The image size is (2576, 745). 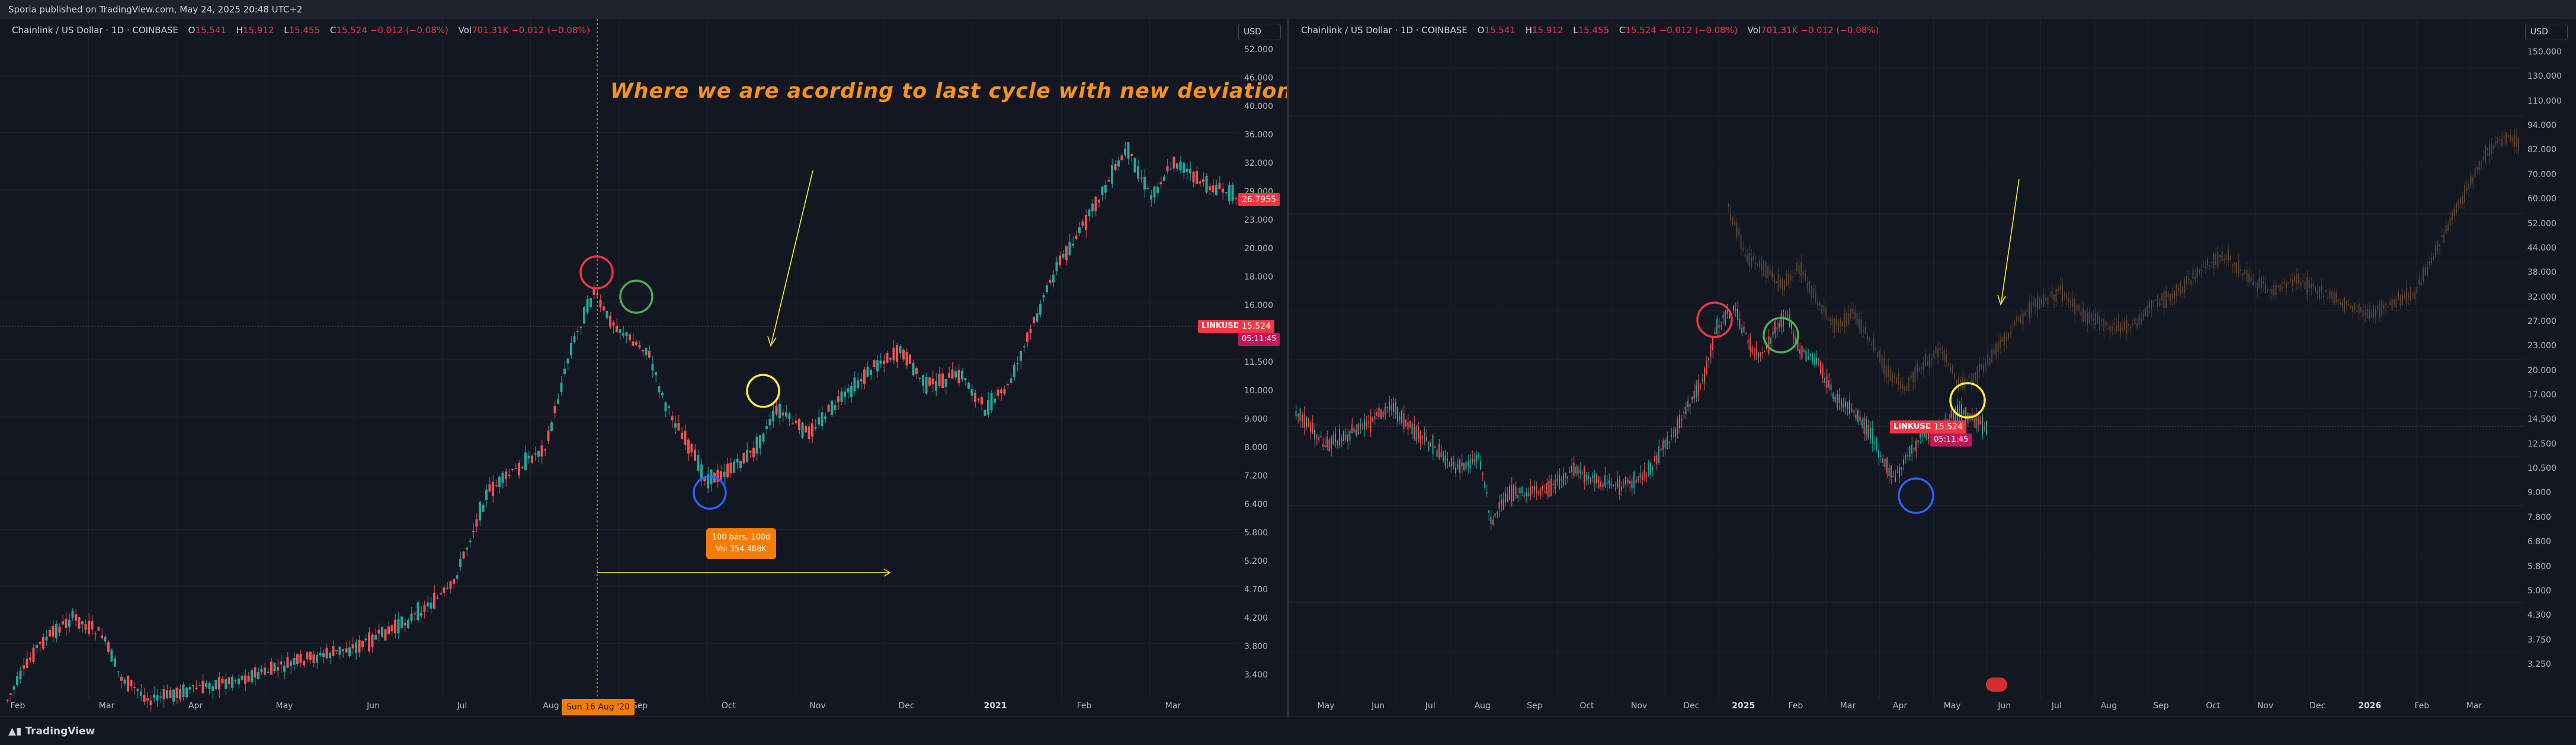 What do you see at coordinates (258, 30) in the screenshot?
I see `left-high-value: 15.912` at bounding box center [258, 30].